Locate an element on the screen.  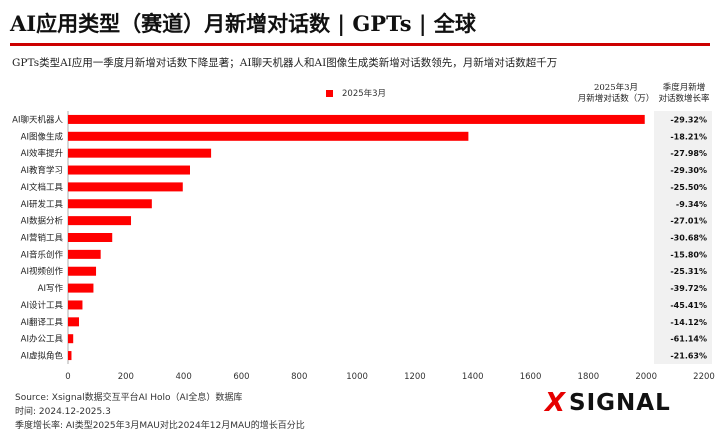
growth-rate-label: -45.41% is located at coordinates (688, 305).